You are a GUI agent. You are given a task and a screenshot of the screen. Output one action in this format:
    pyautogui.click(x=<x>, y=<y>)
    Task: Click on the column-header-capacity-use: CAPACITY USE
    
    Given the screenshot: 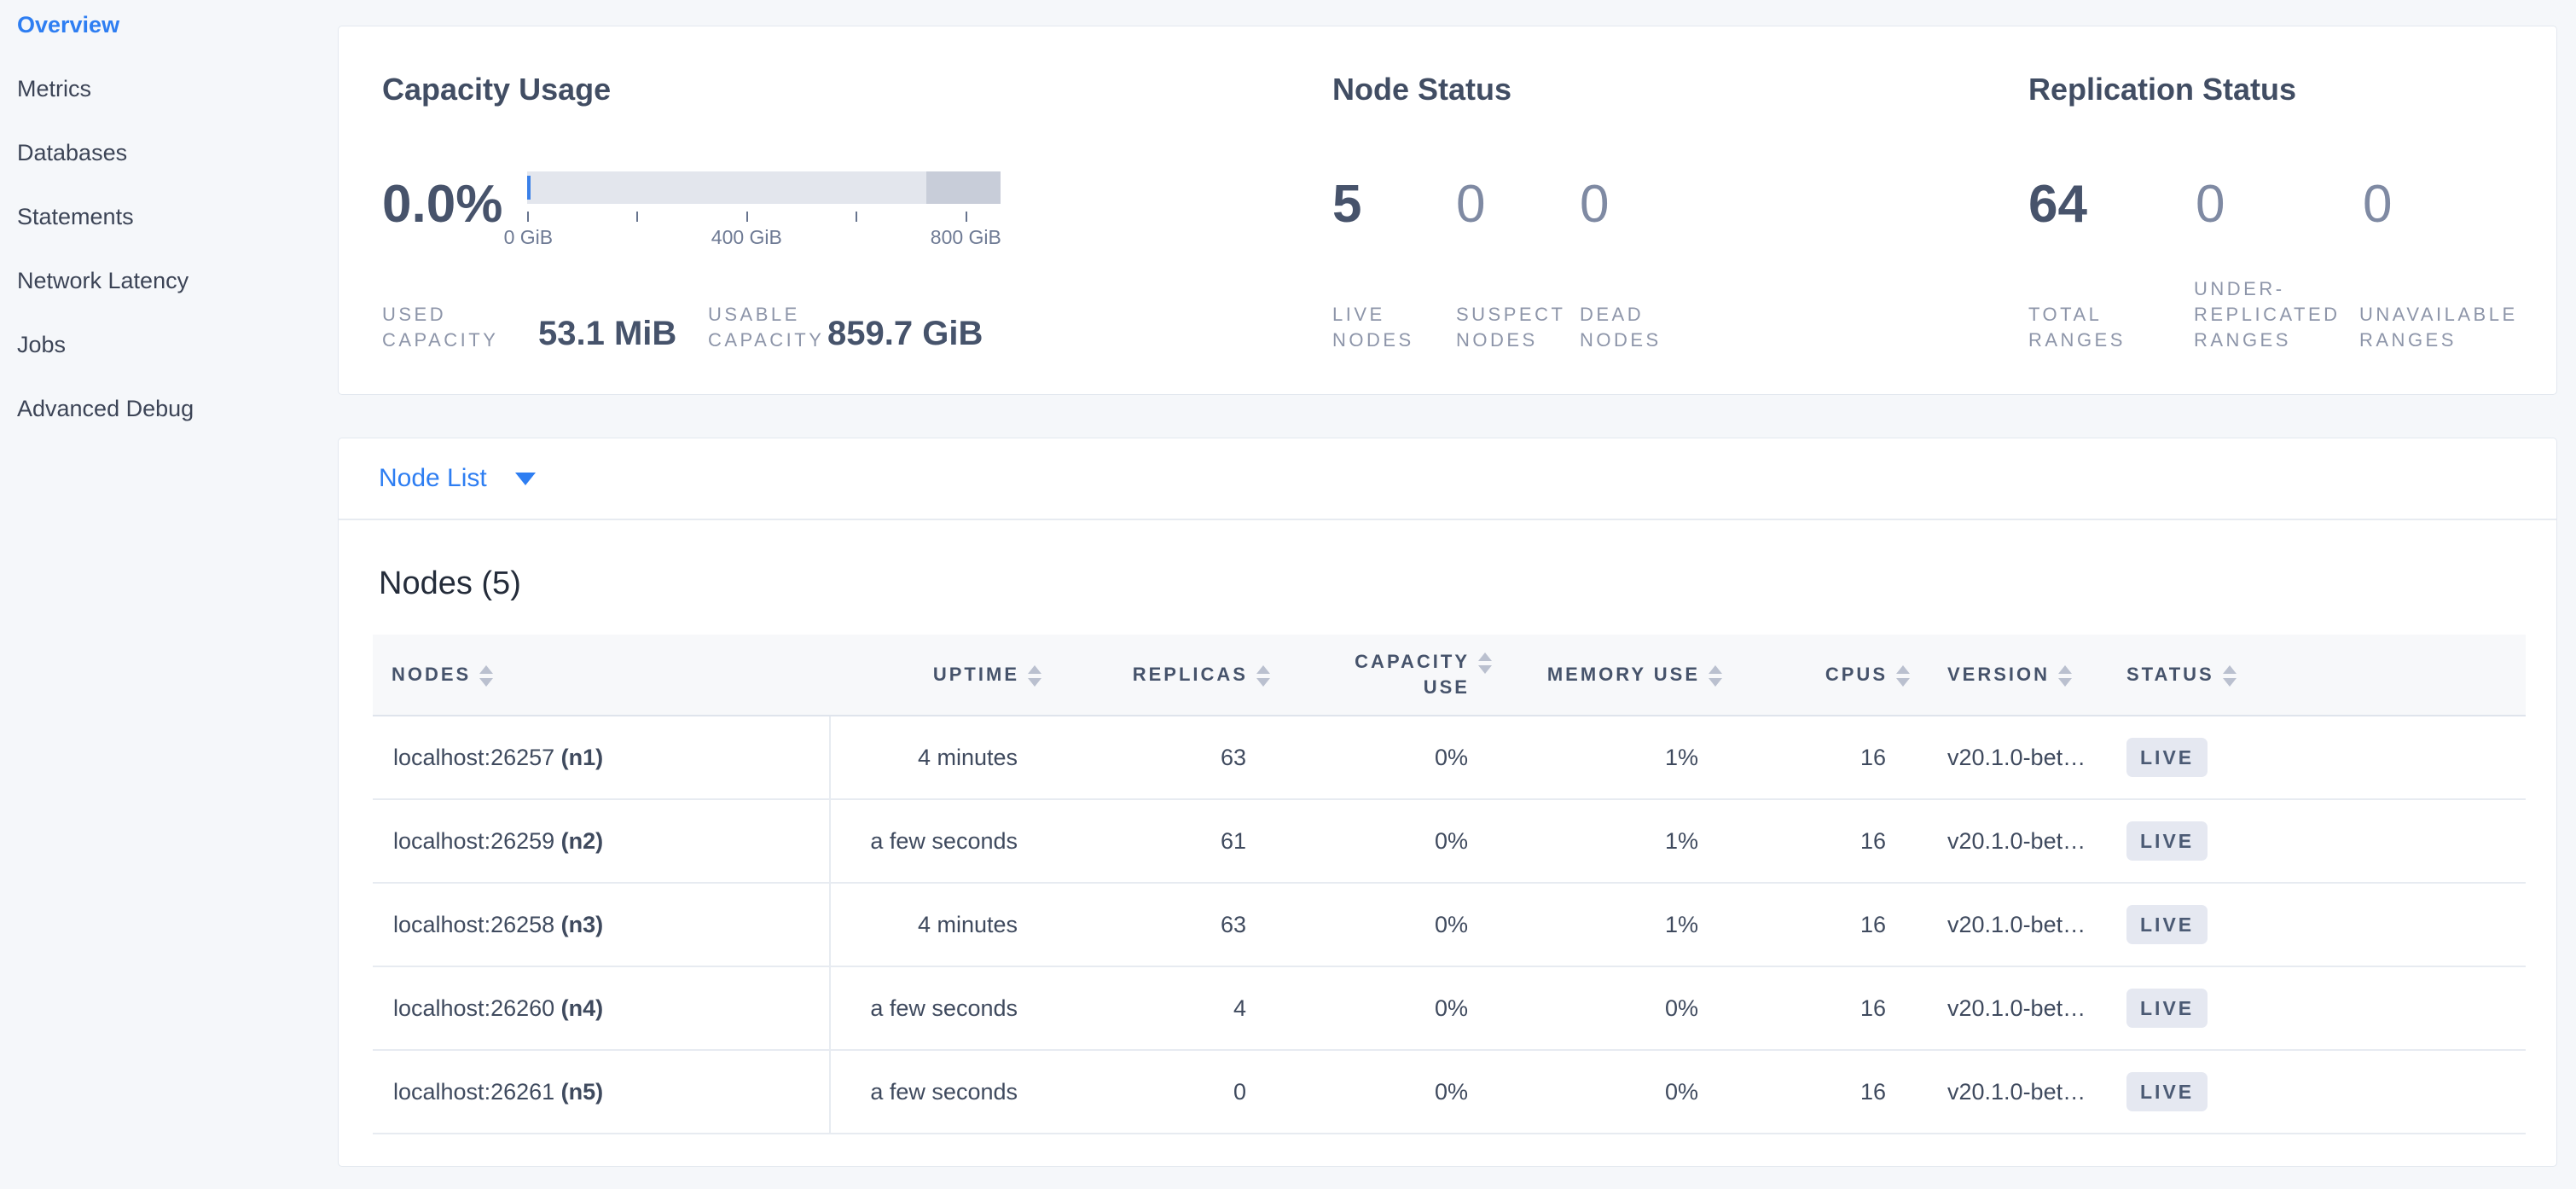 What is the action you would take?
    pyautogui.click(x=1391, y=675)
    